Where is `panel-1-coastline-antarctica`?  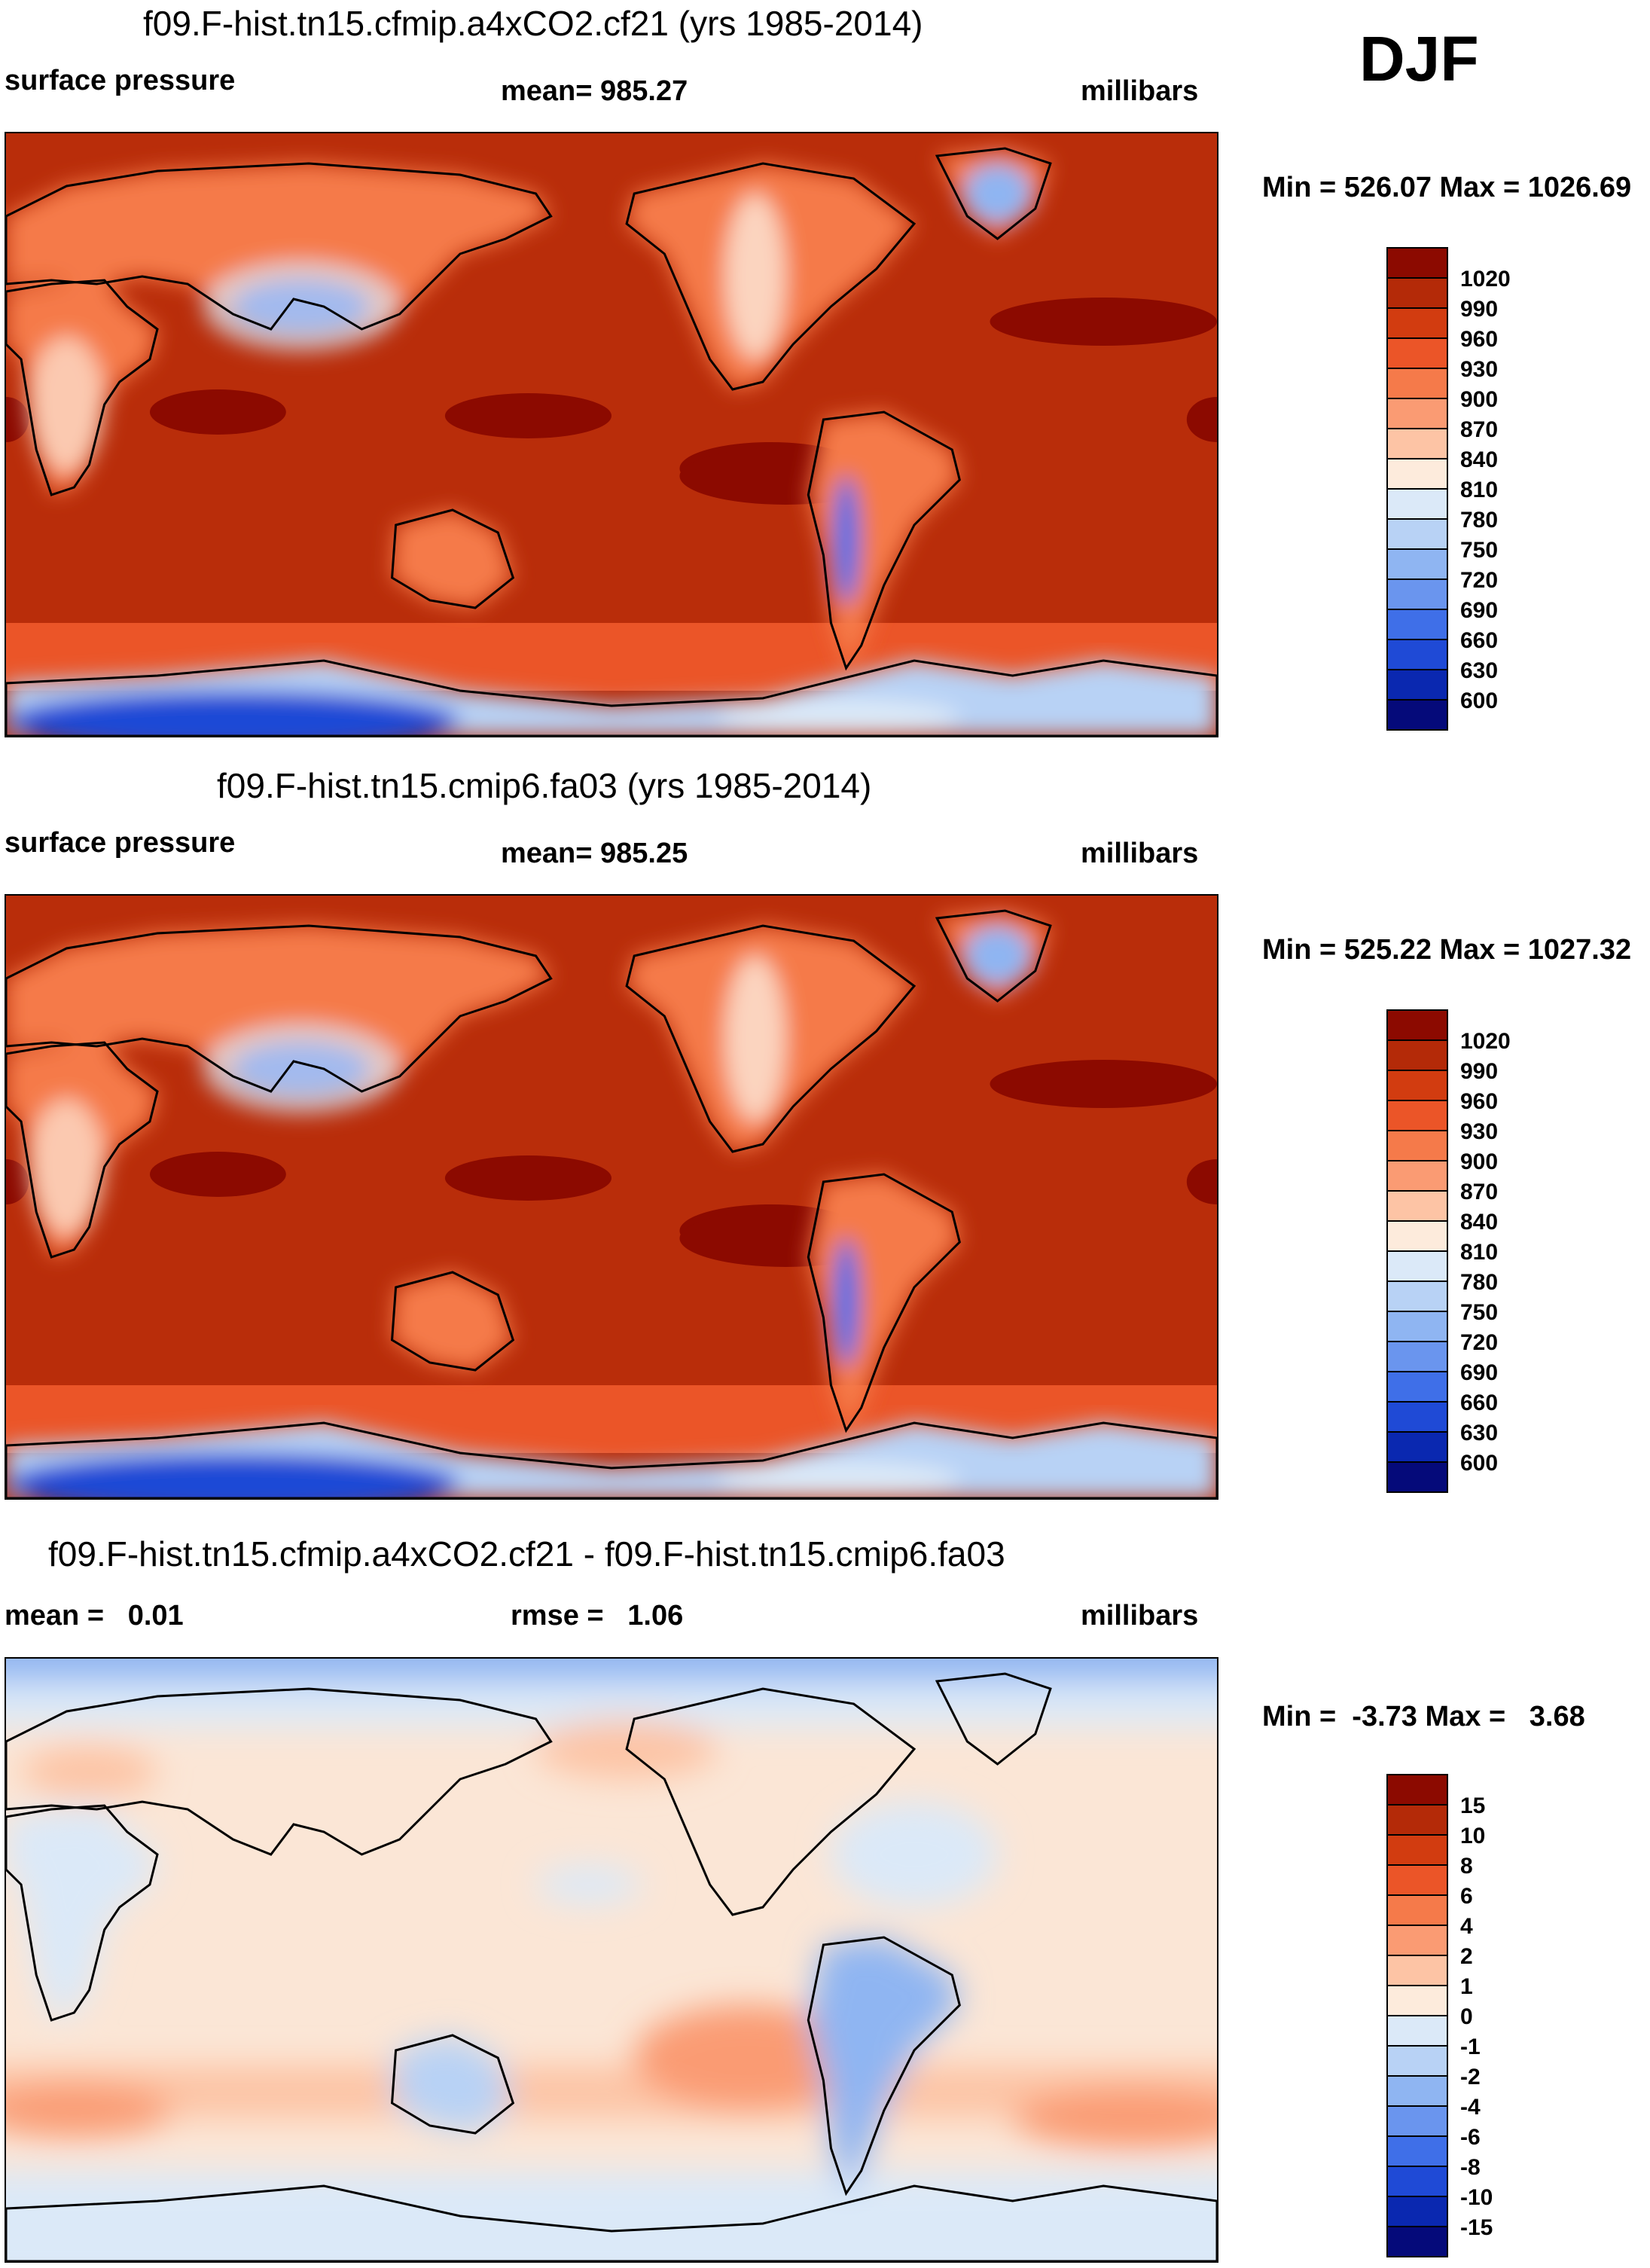 panel-1-coastline-antarctica is located at coordinates (611, 697).